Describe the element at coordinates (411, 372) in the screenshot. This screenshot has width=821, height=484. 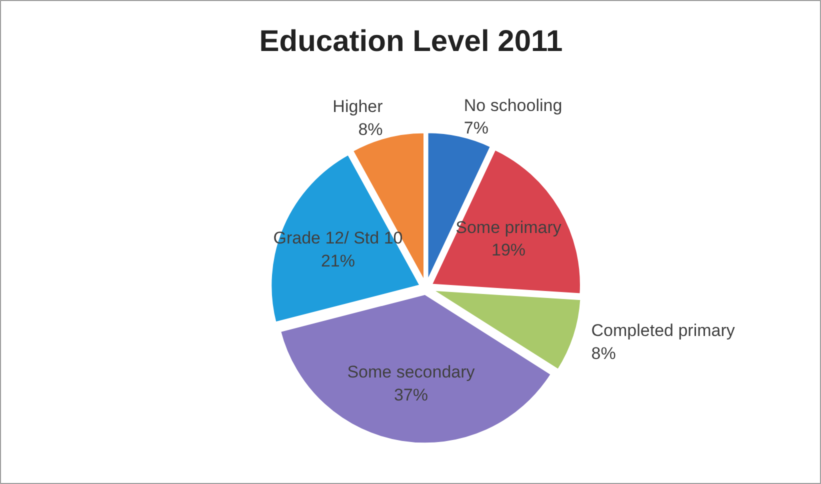
I see `slice-label: Some secondary` at that location.